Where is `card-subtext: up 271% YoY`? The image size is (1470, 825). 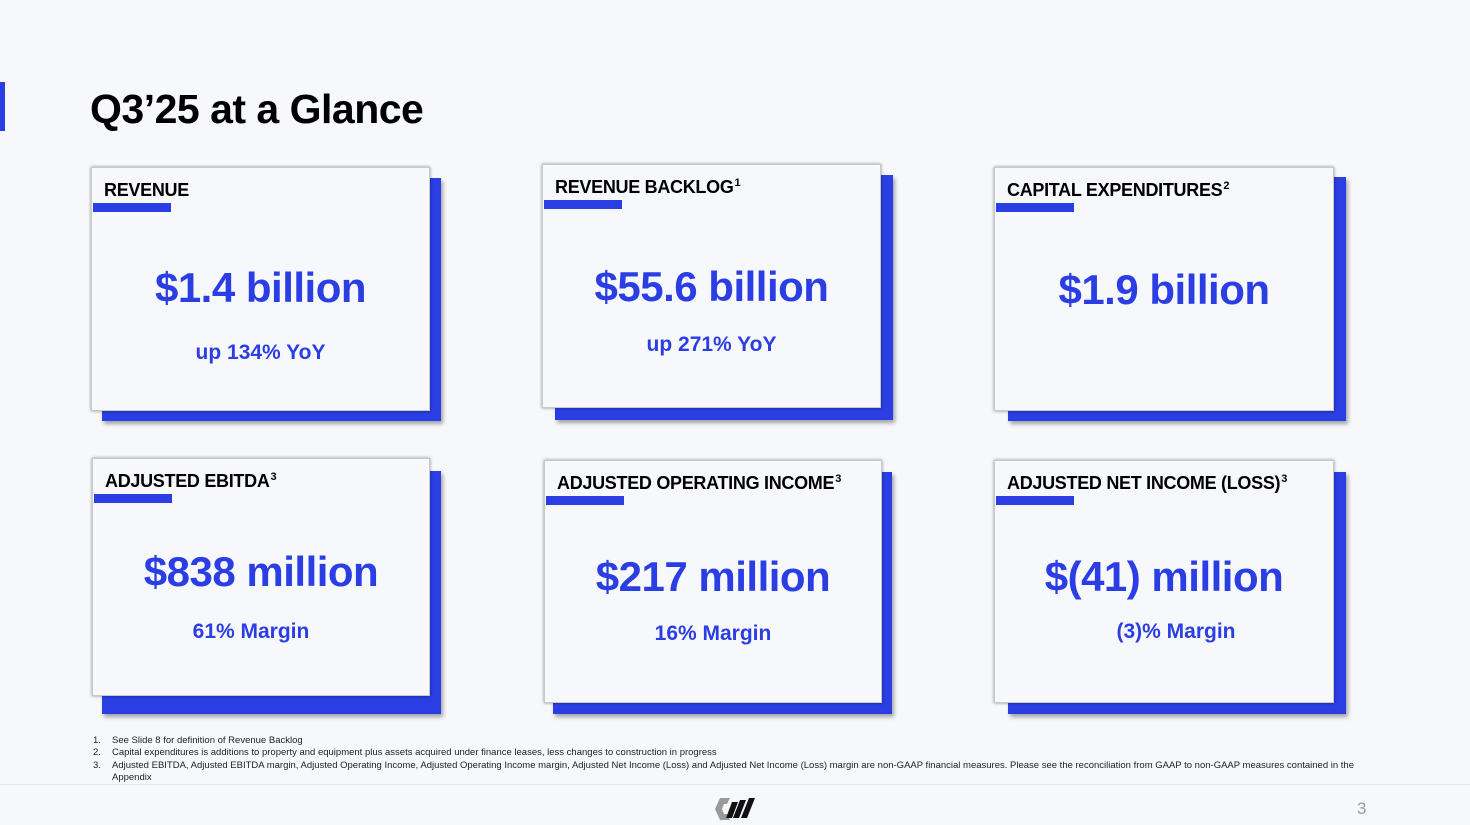
card-subtext: up 271% YoY is located at coordinates (711, 344).